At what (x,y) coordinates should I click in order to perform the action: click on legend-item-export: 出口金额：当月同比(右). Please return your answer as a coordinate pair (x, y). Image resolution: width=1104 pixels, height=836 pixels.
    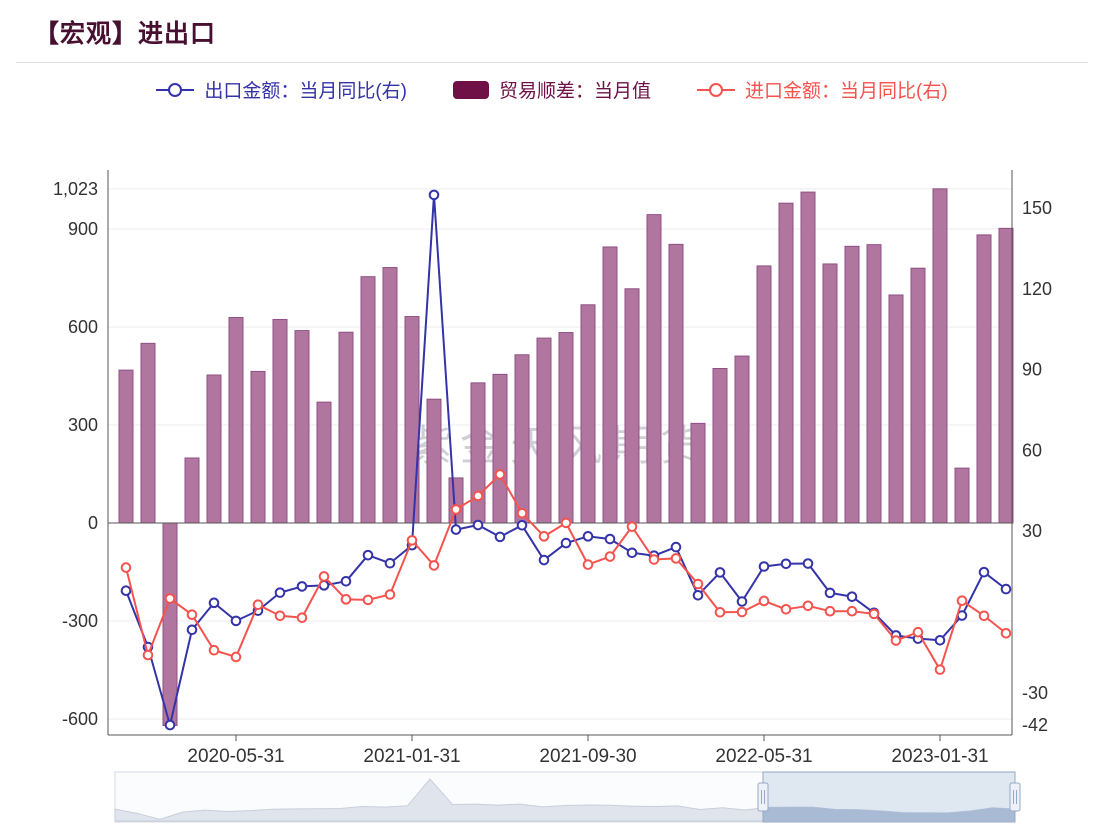
    Looking at the image, I should click on (281, 89).